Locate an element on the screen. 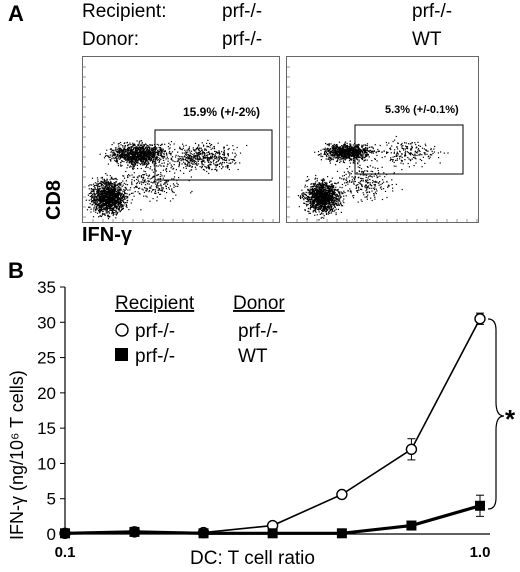 This screenshot has height=572, width=520. donor-label: Donor: is located at coordinates (111, 39).